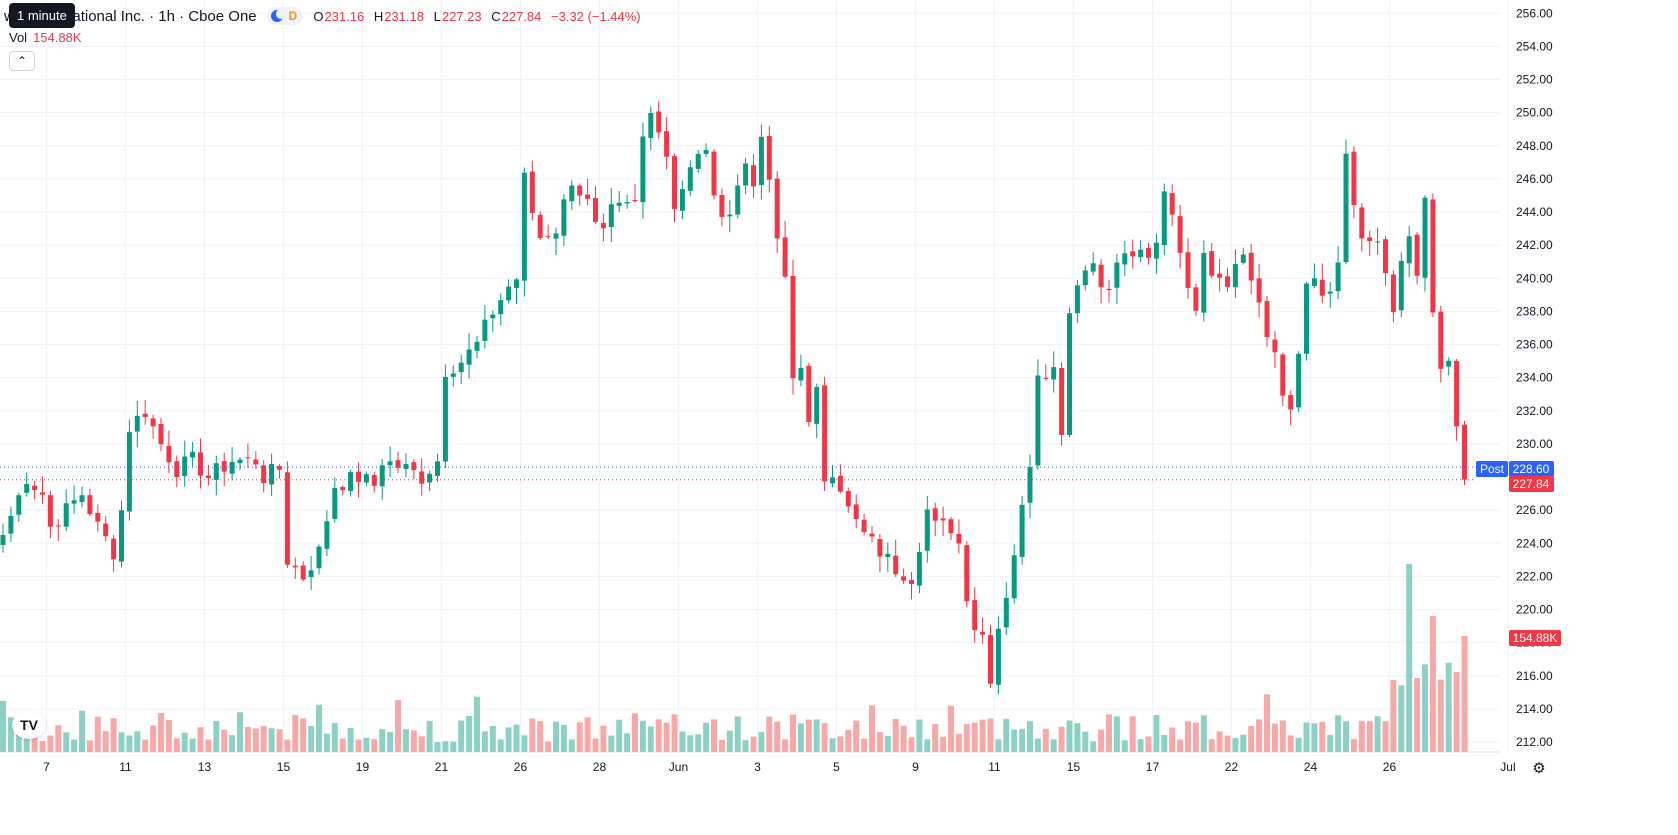  What do you see at coordinates (836, 767) in the screenshot?
I see `time-tick-label: 5` at bounding box center [836, 767].